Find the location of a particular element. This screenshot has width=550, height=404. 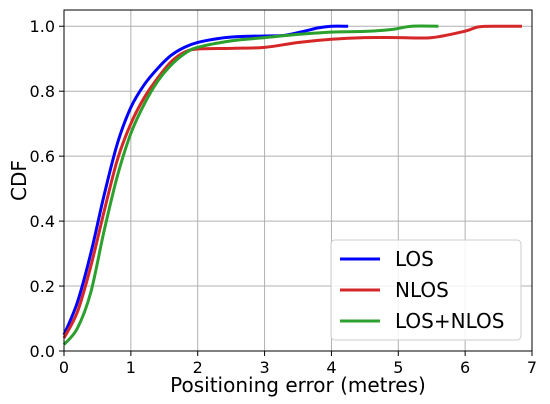

x-tick-label: 3 is located at coordinates (264, 367).